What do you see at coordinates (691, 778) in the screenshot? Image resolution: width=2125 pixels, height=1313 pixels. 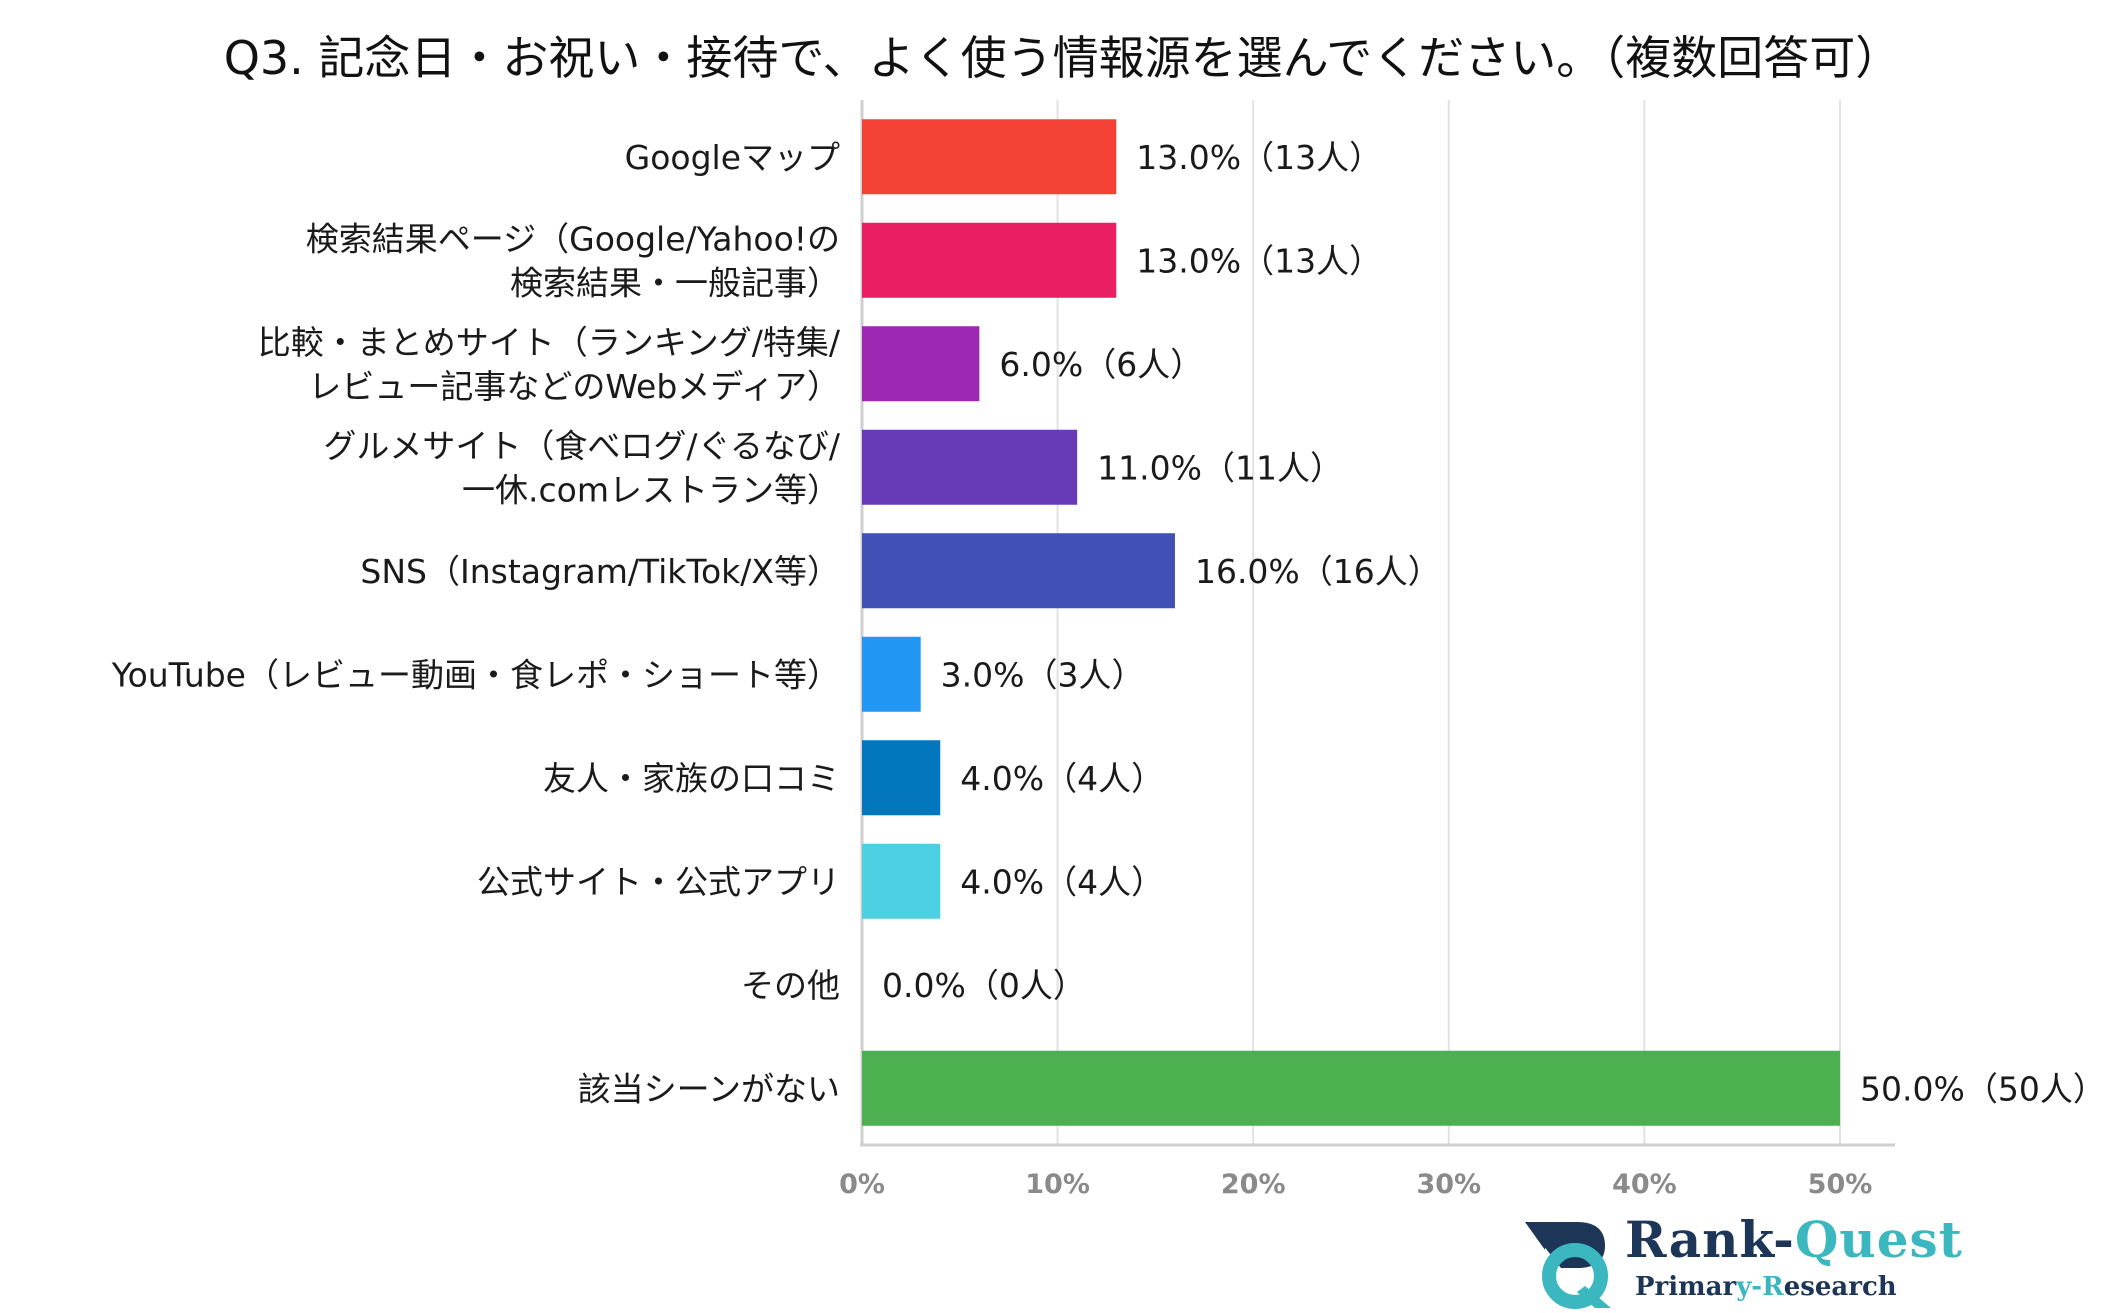 I see `category-label-6-line-0: 友人・家族の口コミ` at bounding box center [691, 778].